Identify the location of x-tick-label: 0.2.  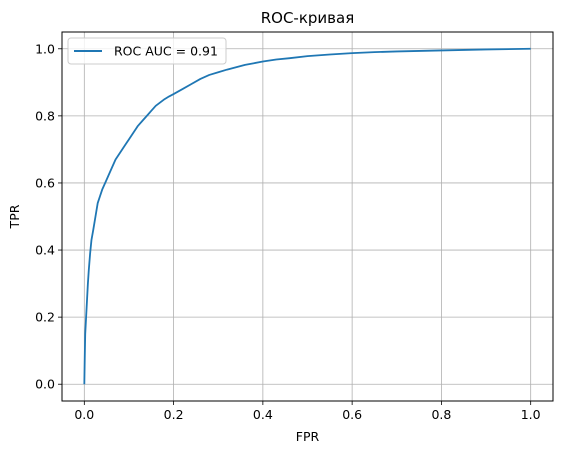
(174, 414).